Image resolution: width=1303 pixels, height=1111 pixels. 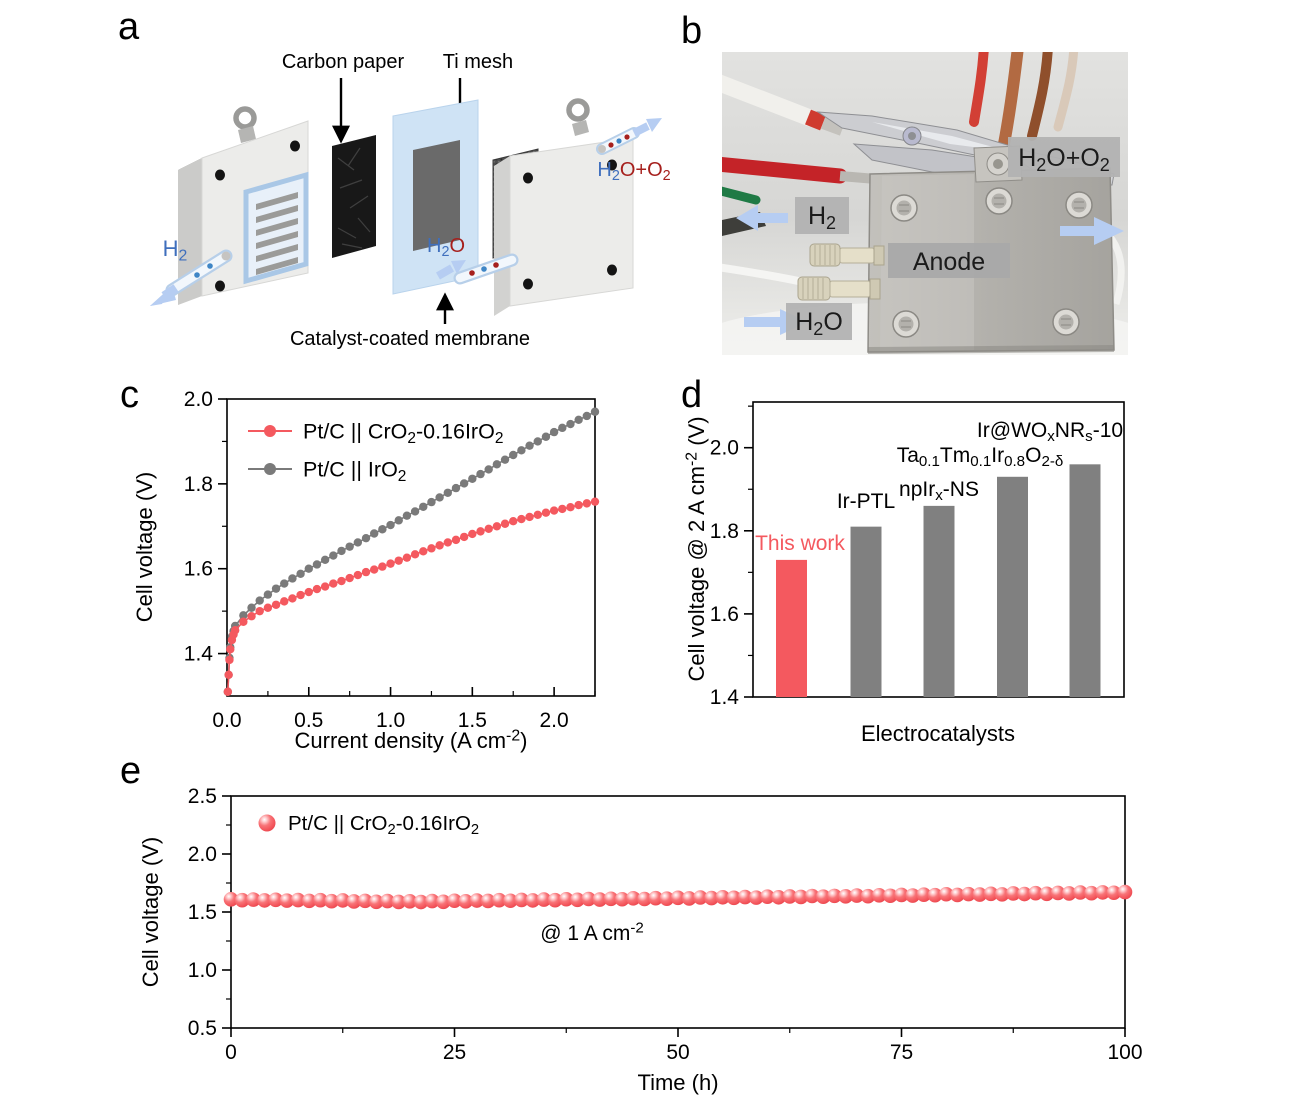 I want to click on white-cable-band, so click(x=815, y=120).